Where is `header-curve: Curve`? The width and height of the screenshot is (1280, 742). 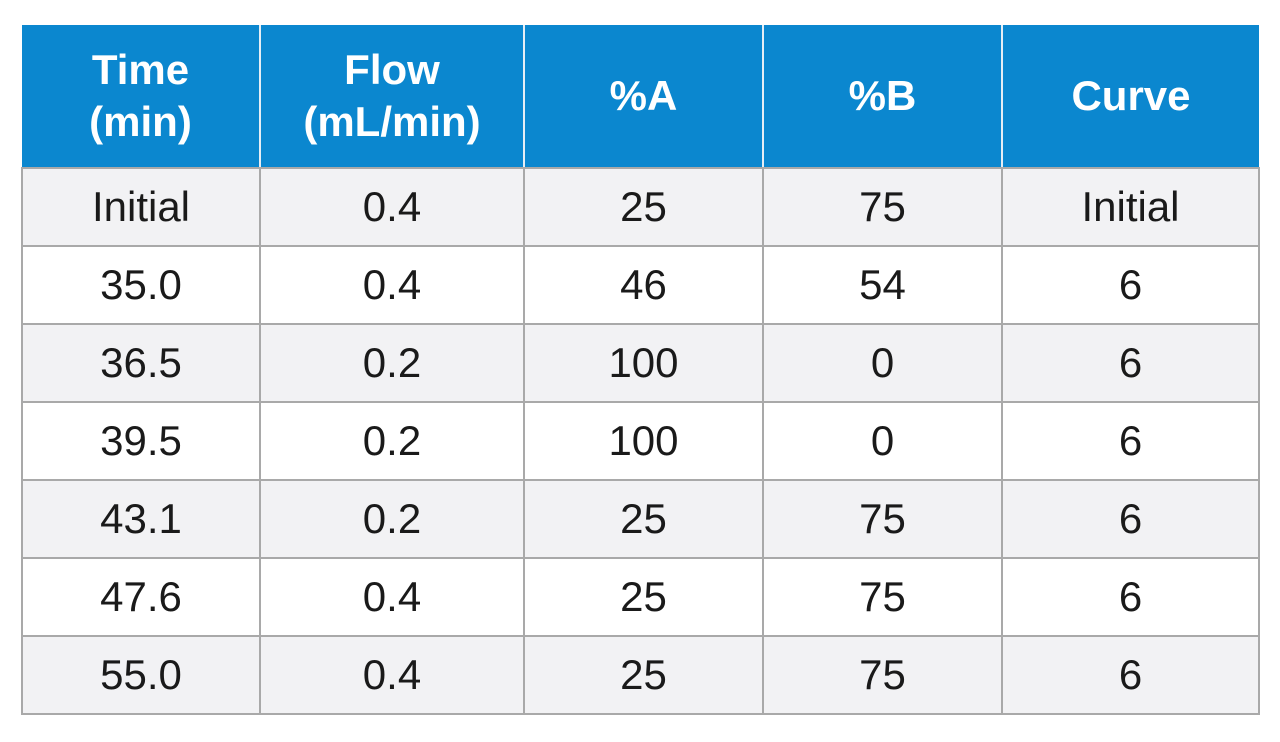
header-curve: Curve is located at coordinates (1130, 97).